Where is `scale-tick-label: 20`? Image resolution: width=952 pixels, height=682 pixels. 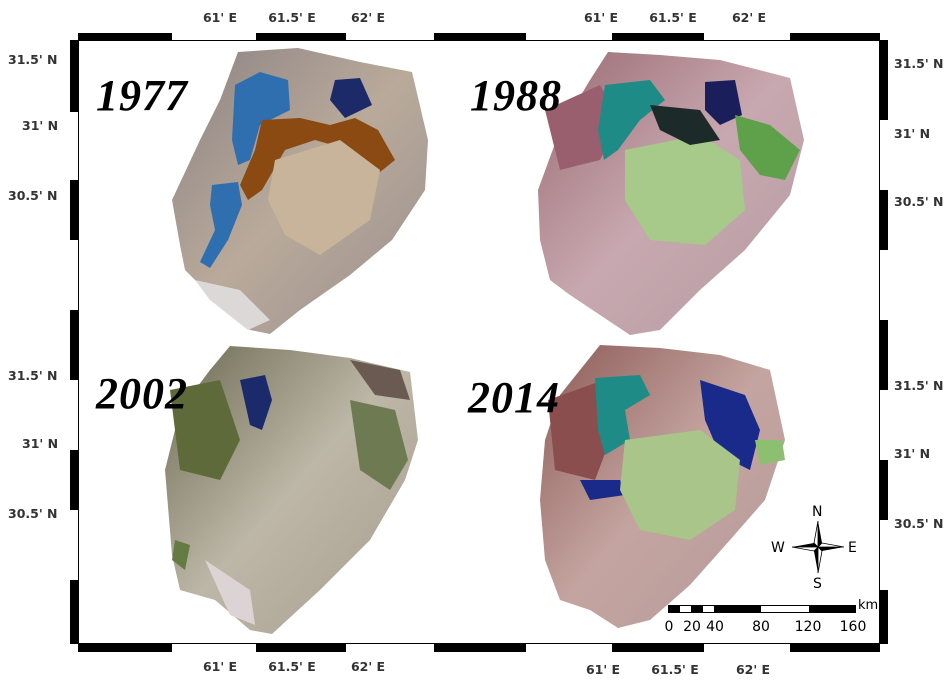
scale-tick-label: 20 is located at coordinates (692, 627).